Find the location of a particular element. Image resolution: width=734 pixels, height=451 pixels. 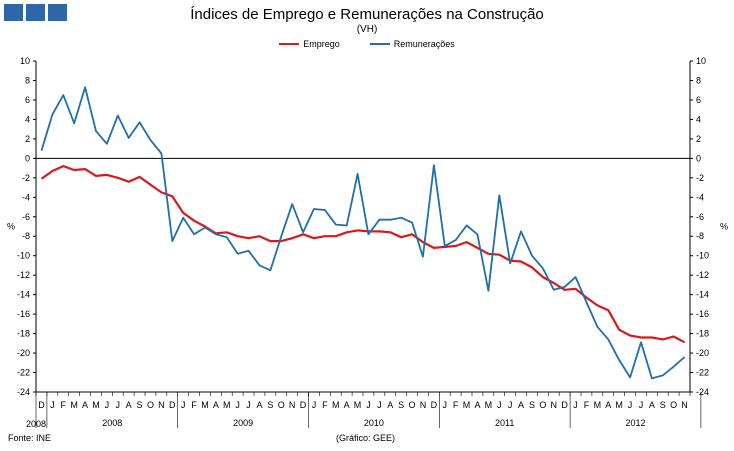

x-year-label: 2012 is located at coordinates (635, 423).